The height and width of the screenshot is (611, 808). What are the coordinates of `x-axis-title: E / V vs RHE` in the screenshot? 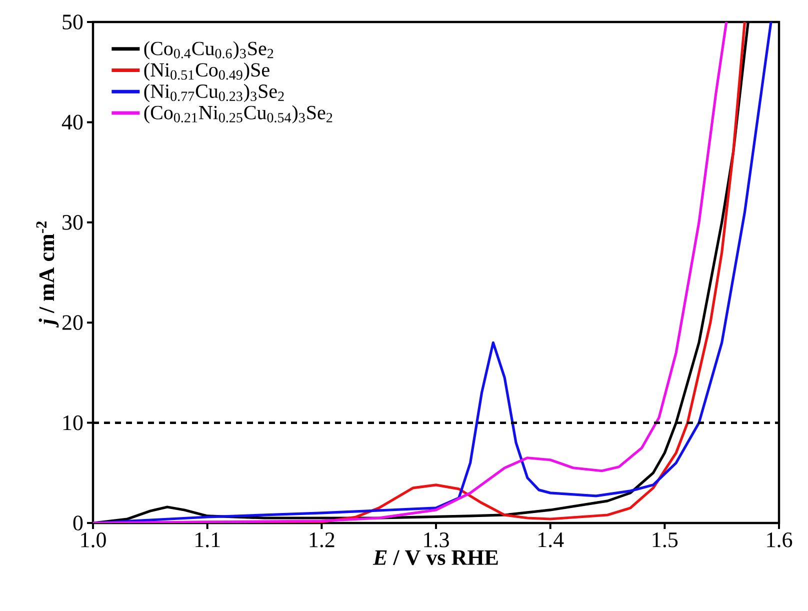 It's located at (435, 558).